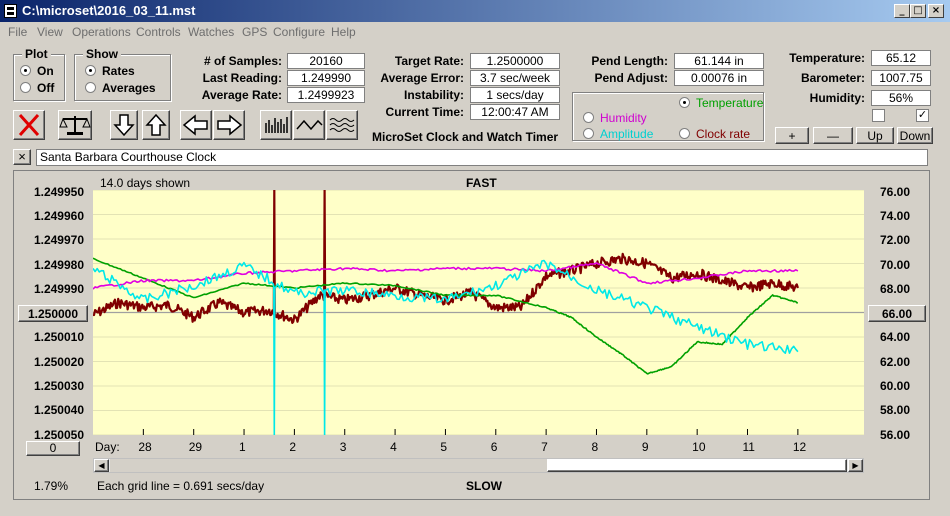 The width and height of the screenshot is (950, 516). What do you see at coordinates (299, 32) in the screenshot?
I see `menu-configure: Configure` at bounding box center [299, 32].